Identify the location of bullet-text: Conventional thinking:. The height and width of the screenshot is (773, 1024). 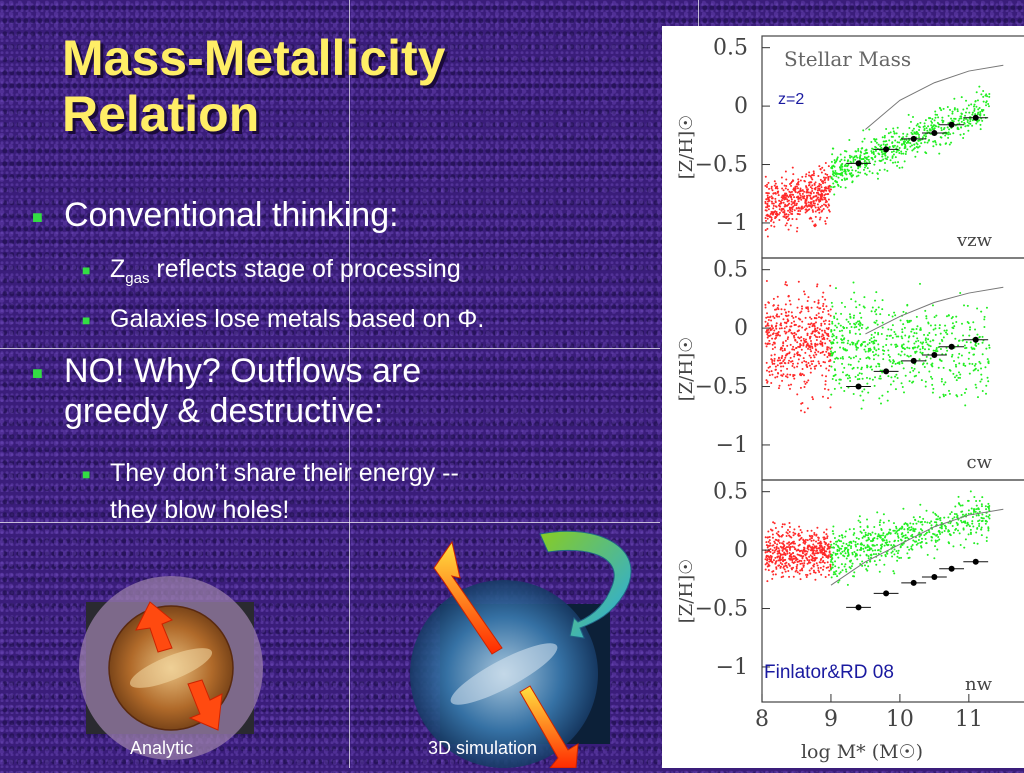
(231, 215).